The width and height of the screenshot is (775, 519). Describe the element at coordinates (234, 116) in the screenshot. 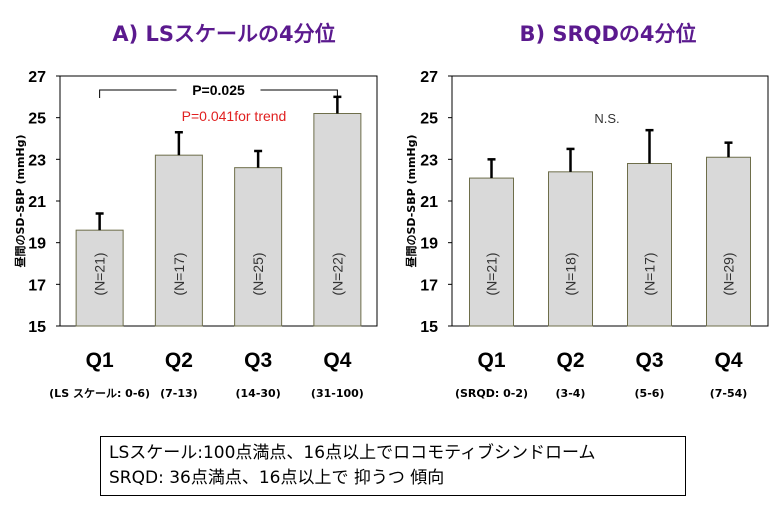

I see `a-p-trend-label: P=0.041for trend` at that location.